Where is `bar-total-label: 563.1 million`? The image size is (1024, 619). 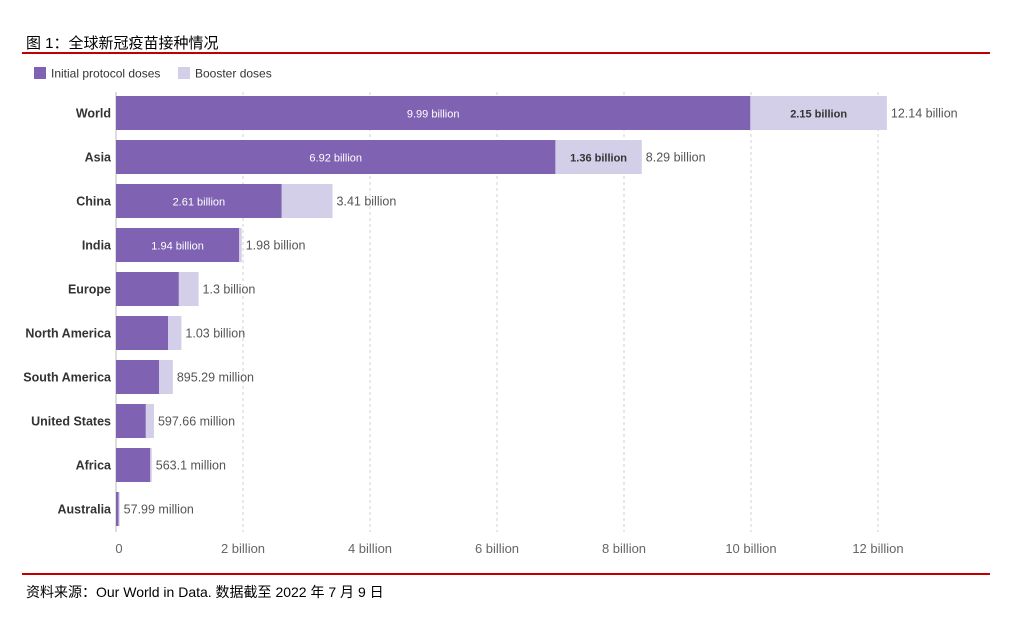 bar-total-label: 563.1 million is located at coordinates (191, 466).